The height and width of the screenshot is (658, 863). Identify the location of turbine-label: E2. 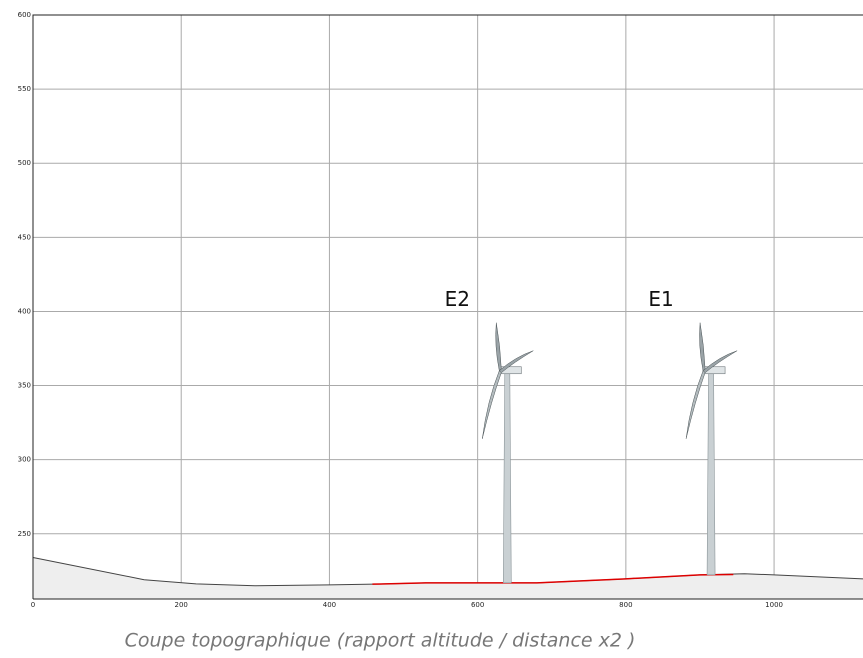
(457, 299).